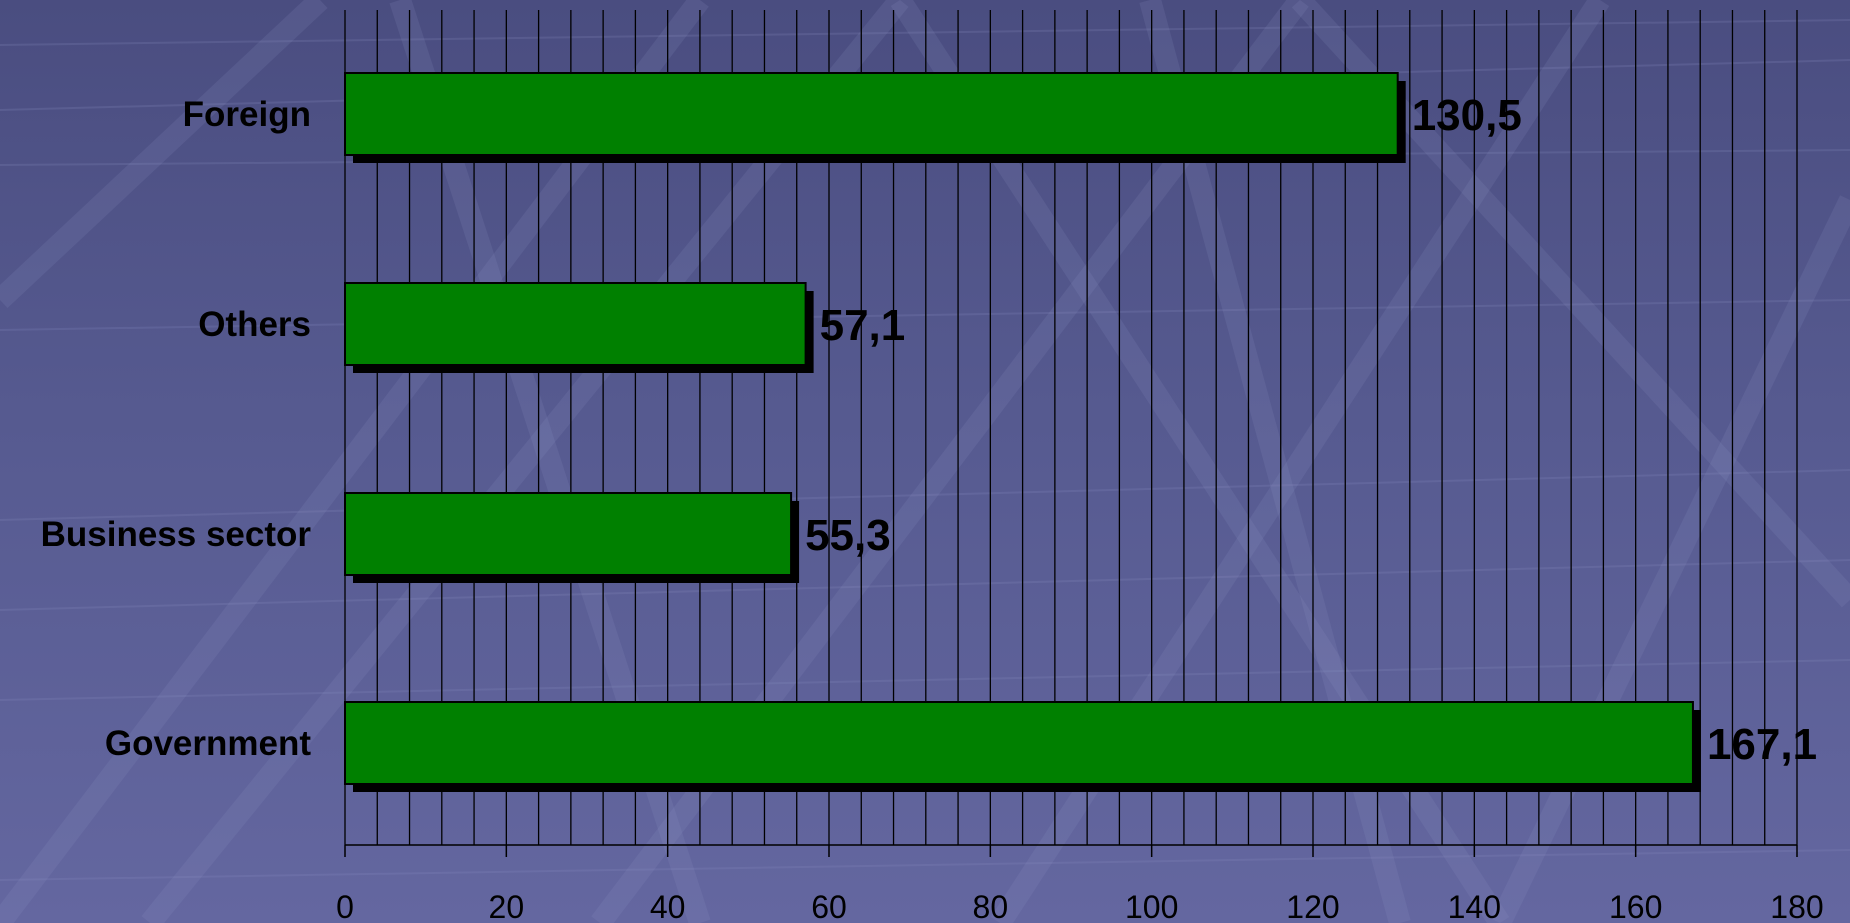 Image resolution: width=1850 pixels, height=923 pixels. What do you see at coordinates (1312, 906) in the screenshot?
I see `x-tick-label: 120` at bounding box center [1312, 906].